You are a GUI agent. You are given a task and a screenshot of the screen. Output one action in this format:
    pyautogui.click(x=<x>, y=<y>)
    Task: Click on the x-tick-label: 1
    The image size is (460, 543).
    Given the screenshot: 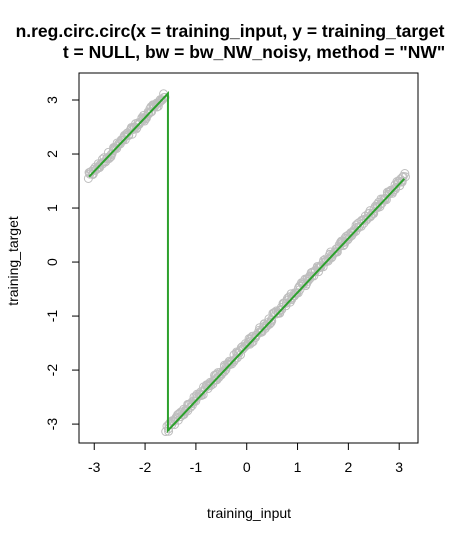 What is the action you would take?
    pyautogui.click(x=298, y=467)
    